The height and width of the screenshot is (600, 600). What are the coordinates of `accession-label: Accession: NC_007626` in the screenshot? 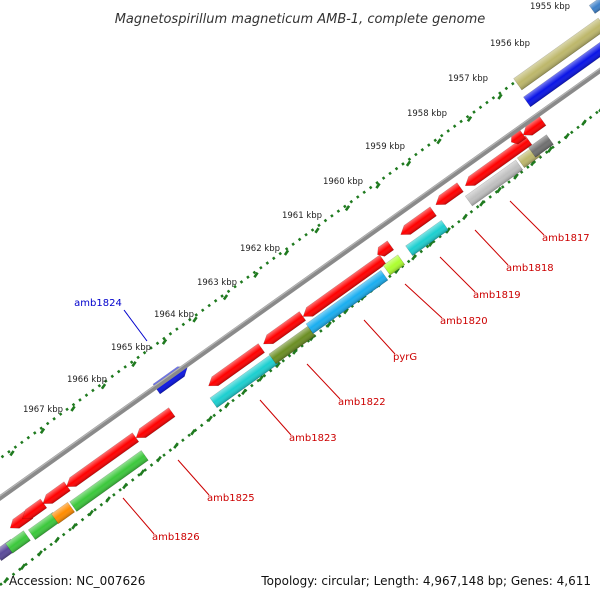 It's located at (77, 581).